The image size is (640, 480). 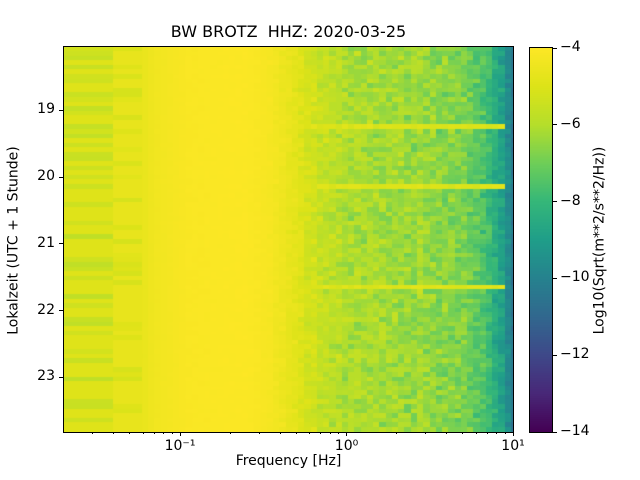 I want to click on y-tick-label: 19, so click(x=46, y=109).